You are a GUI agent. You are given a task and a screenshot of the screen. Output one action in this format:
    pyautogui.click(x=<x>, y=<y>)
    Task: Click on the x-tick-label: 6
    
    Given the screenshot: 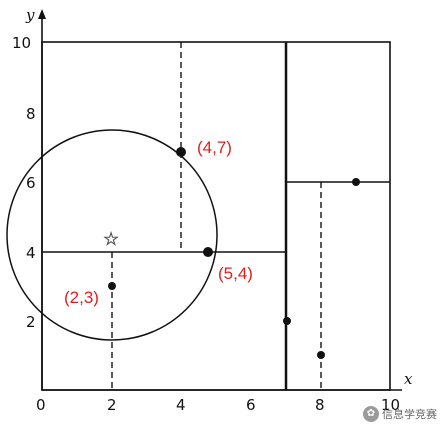 What is the action you would take?
    pyautogui.click(x=251, y=405)
    